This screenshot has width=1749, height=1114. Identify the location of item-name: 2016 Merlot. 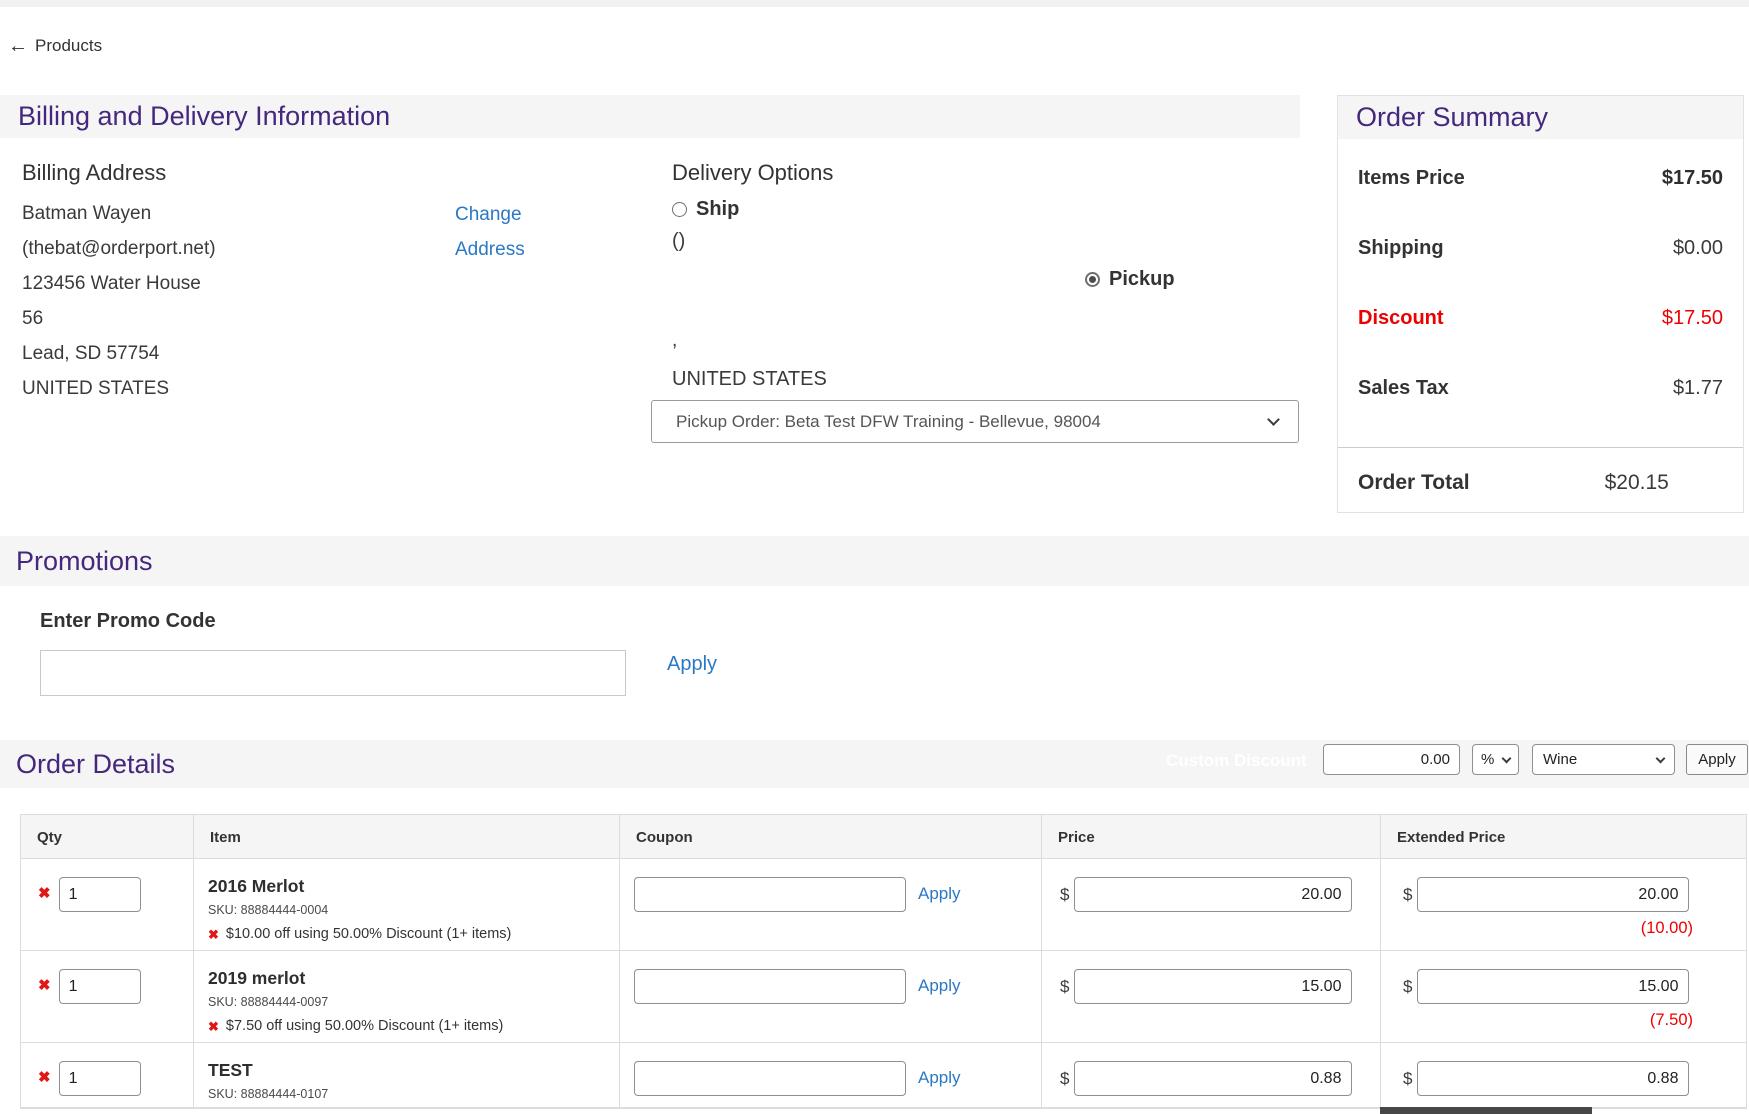
(256, 886).